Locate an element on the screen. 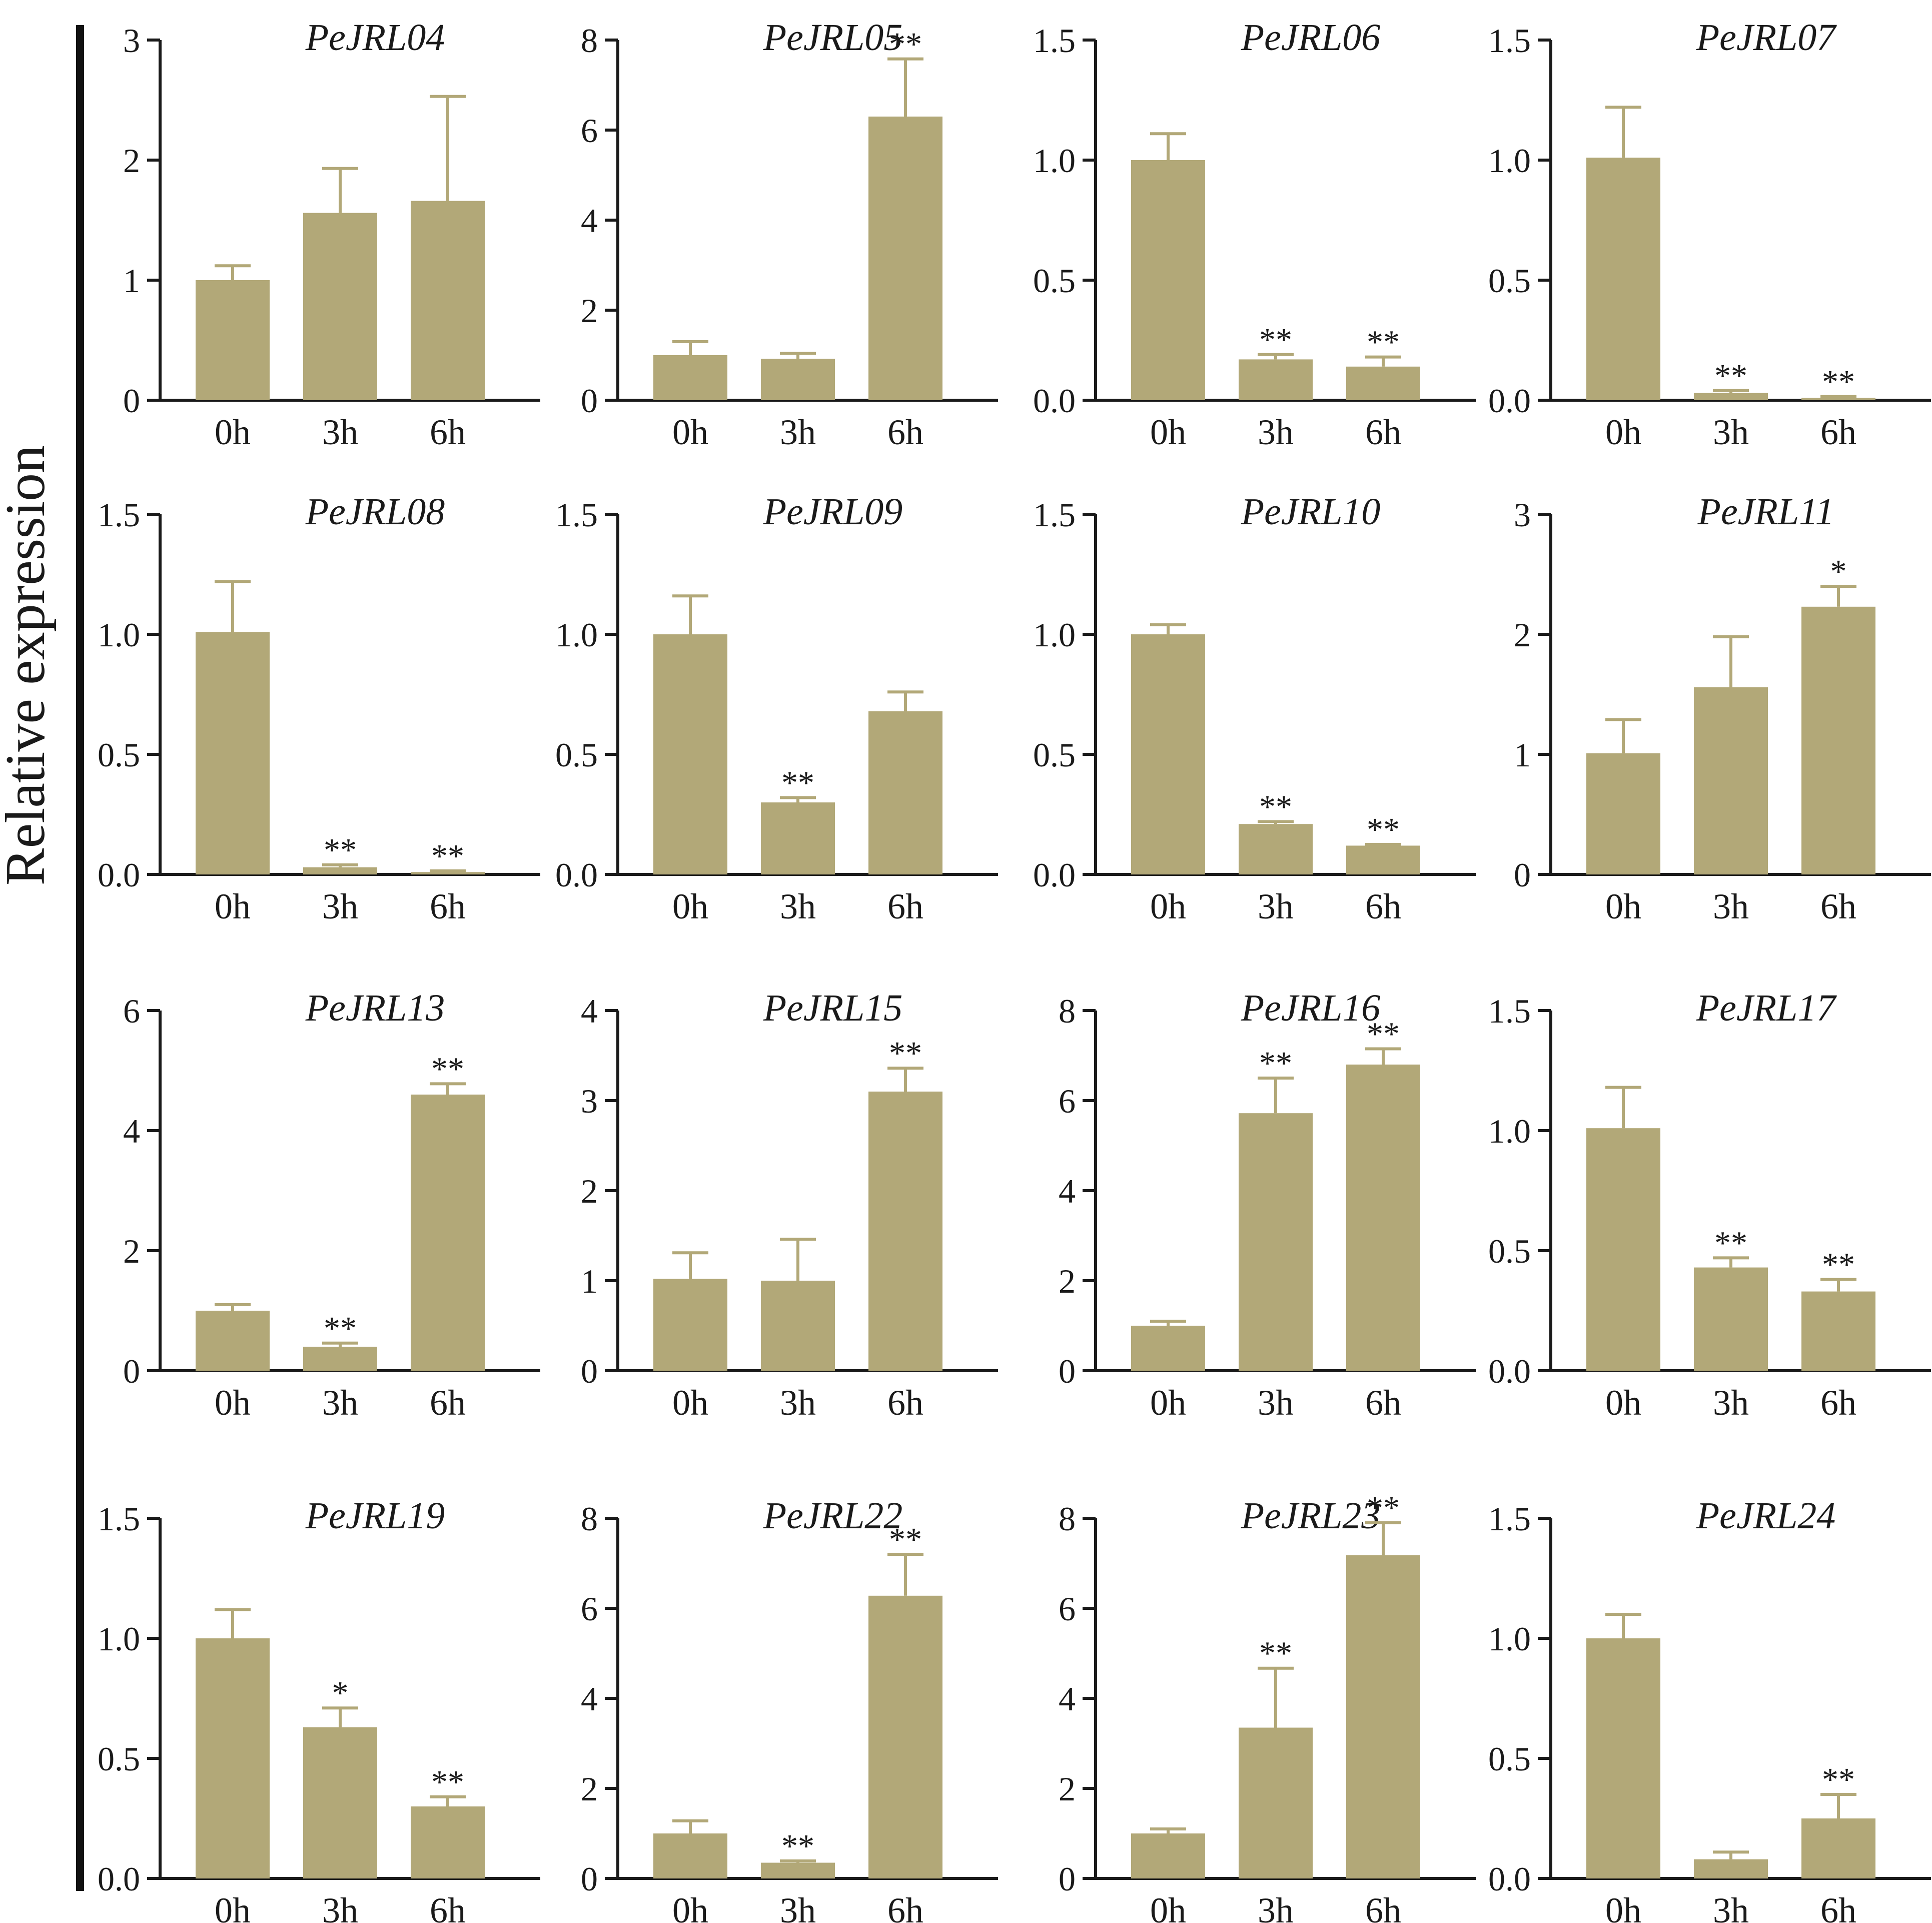 This screenshot has height=1923, width=1932. chart-pejrl17: 0.0 0.5 1.0 1.5 PeJRL17 0h ** 3h ** 6h is located at coordinates (1709, 1205).